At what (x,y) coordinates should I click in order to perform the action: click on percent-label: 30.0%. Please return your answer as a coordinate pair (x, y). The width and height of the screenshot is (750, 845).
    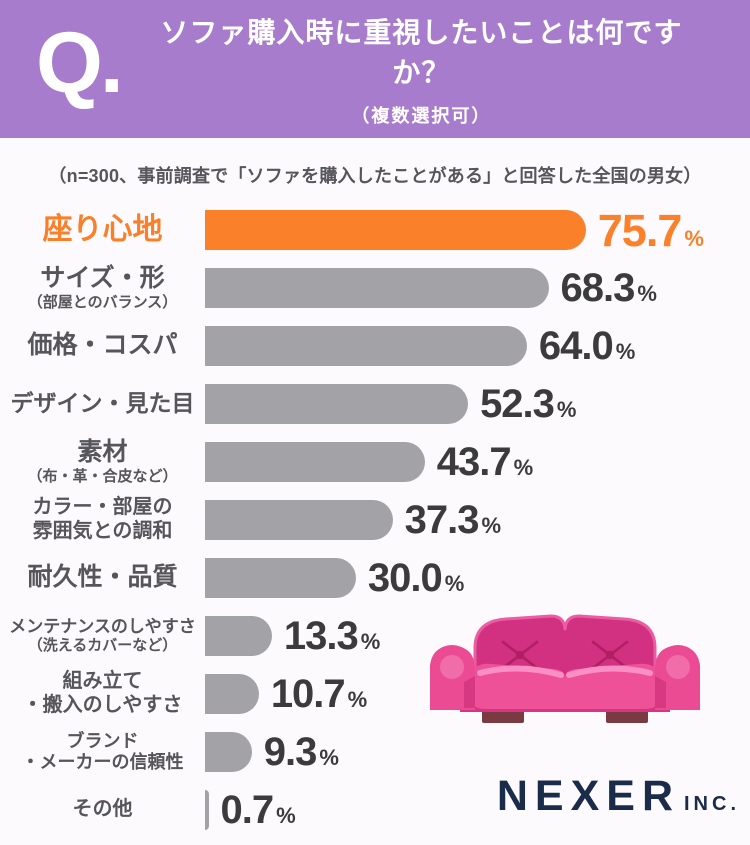
    Looking at the image, I should click on (416, 578).